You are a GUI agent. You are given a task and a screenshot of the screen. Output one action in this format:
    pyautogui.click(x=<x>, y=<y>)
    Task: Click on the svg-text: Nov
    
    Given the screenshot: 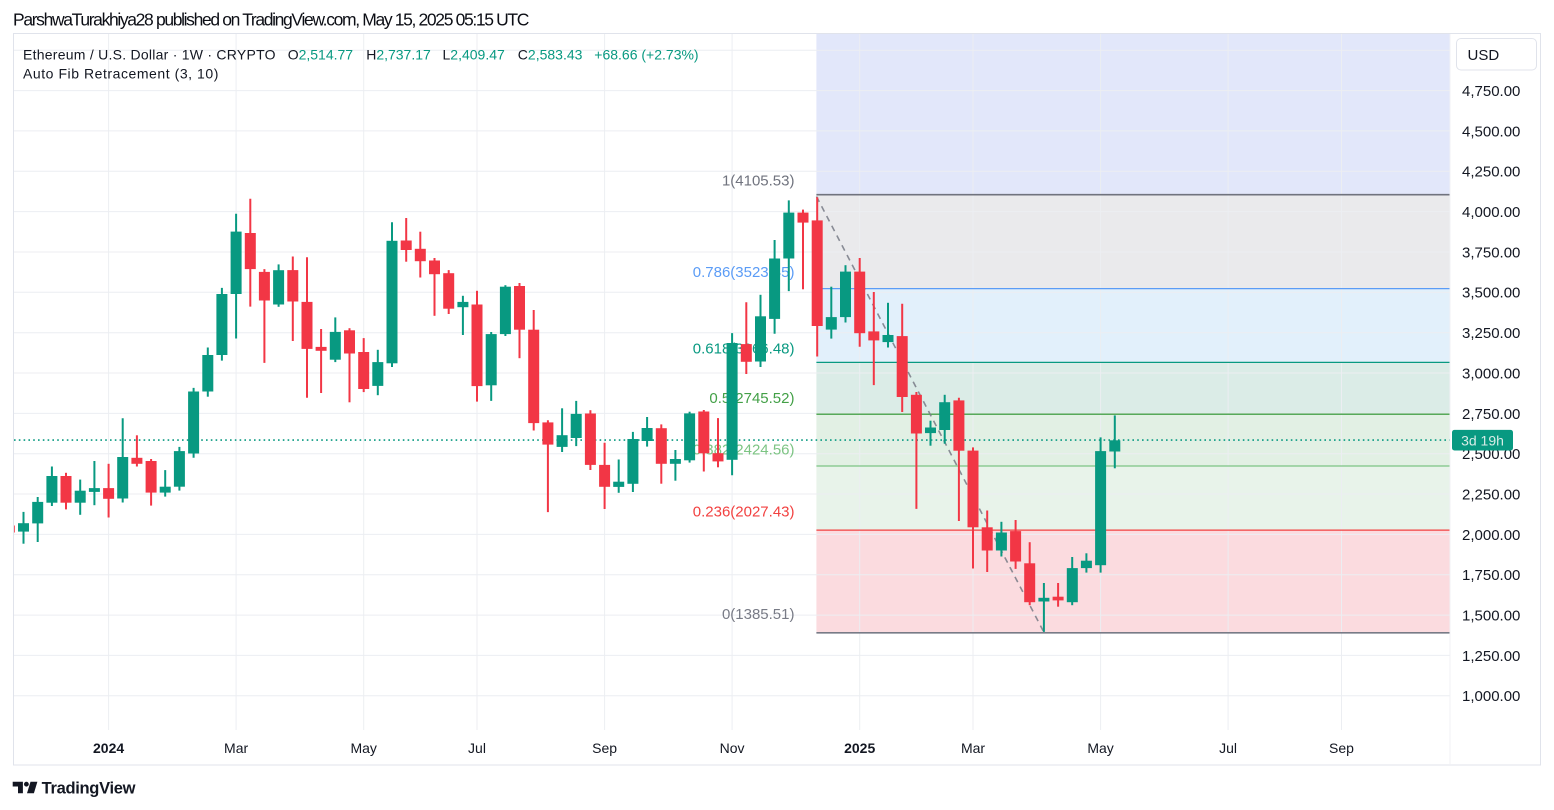 What is the action you would take?
    pyautogui.click(x=732, y=748)
    